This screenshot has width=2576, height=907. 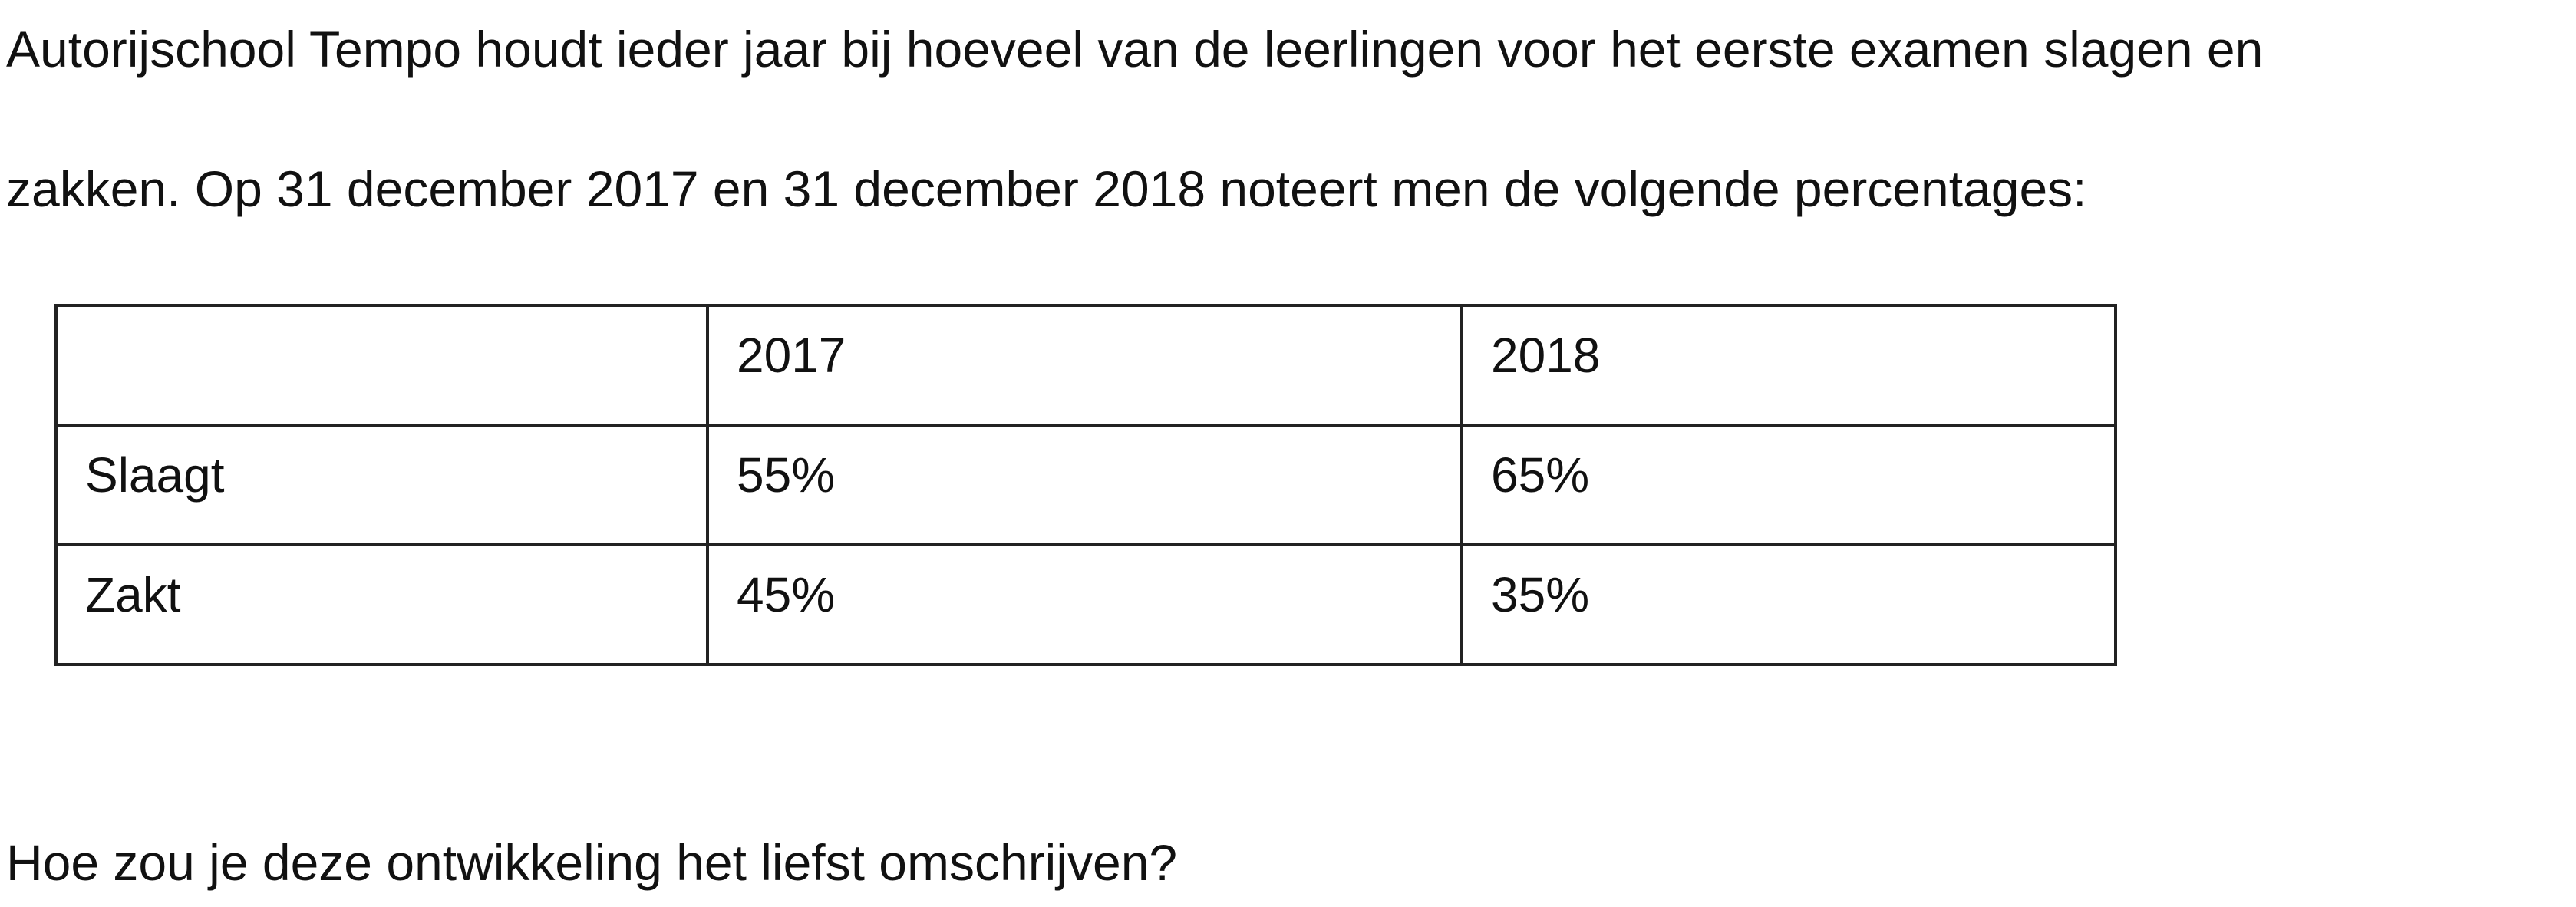 I want to click on header-cell: 2017, so click(x=1084, y=365).